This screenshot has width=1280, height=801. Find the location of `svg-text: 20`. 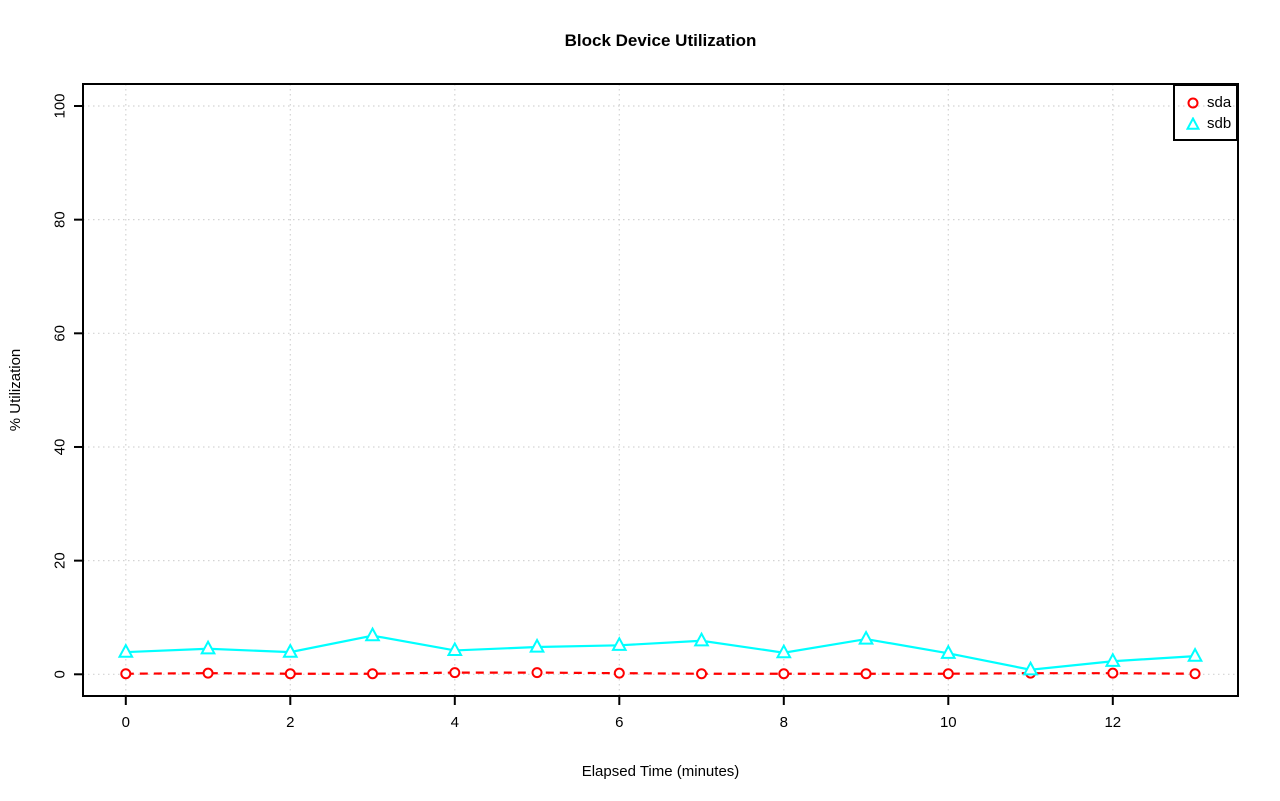

svg-text: 20 is located at coordinates (60, 560).